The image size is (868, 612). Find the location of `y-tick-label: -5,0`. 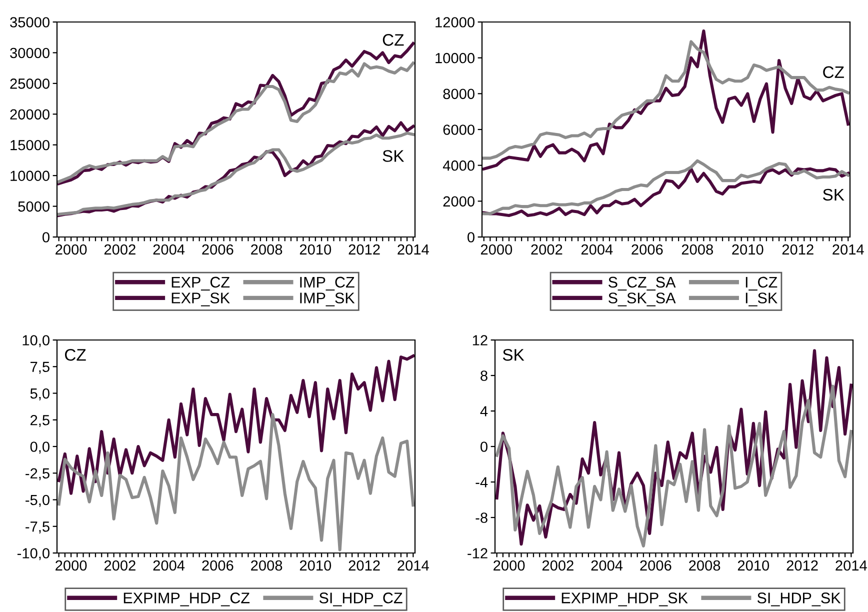

y-tick-label: -5,0 is located at coordinates (38, 500).